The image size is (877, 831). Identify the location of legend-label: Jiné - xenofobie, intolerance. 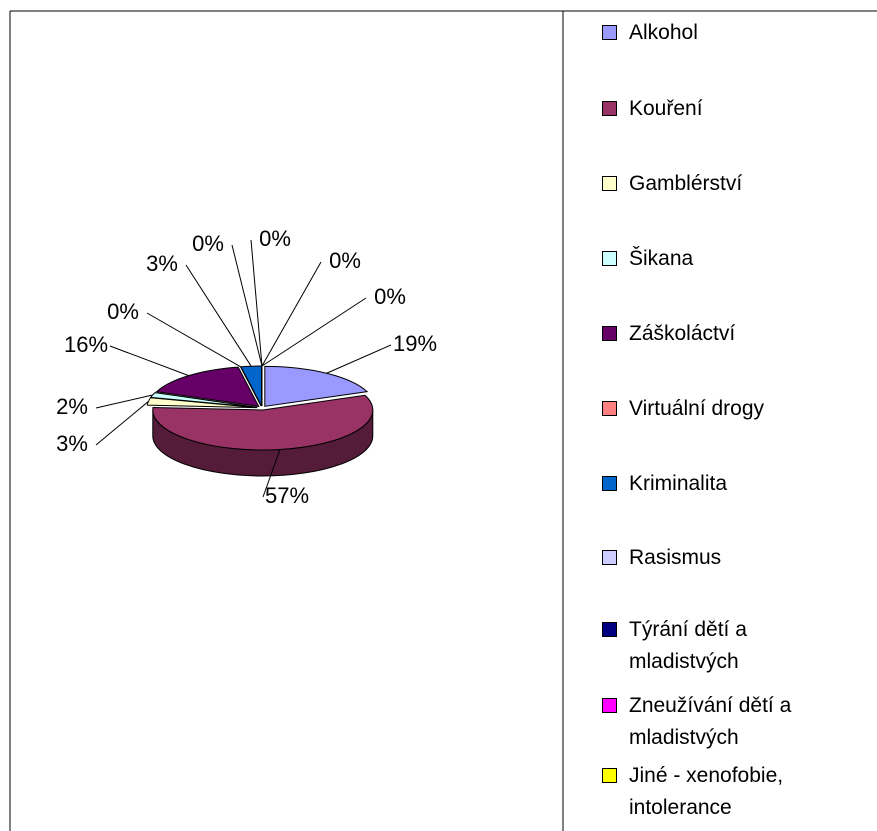
(706, 791).